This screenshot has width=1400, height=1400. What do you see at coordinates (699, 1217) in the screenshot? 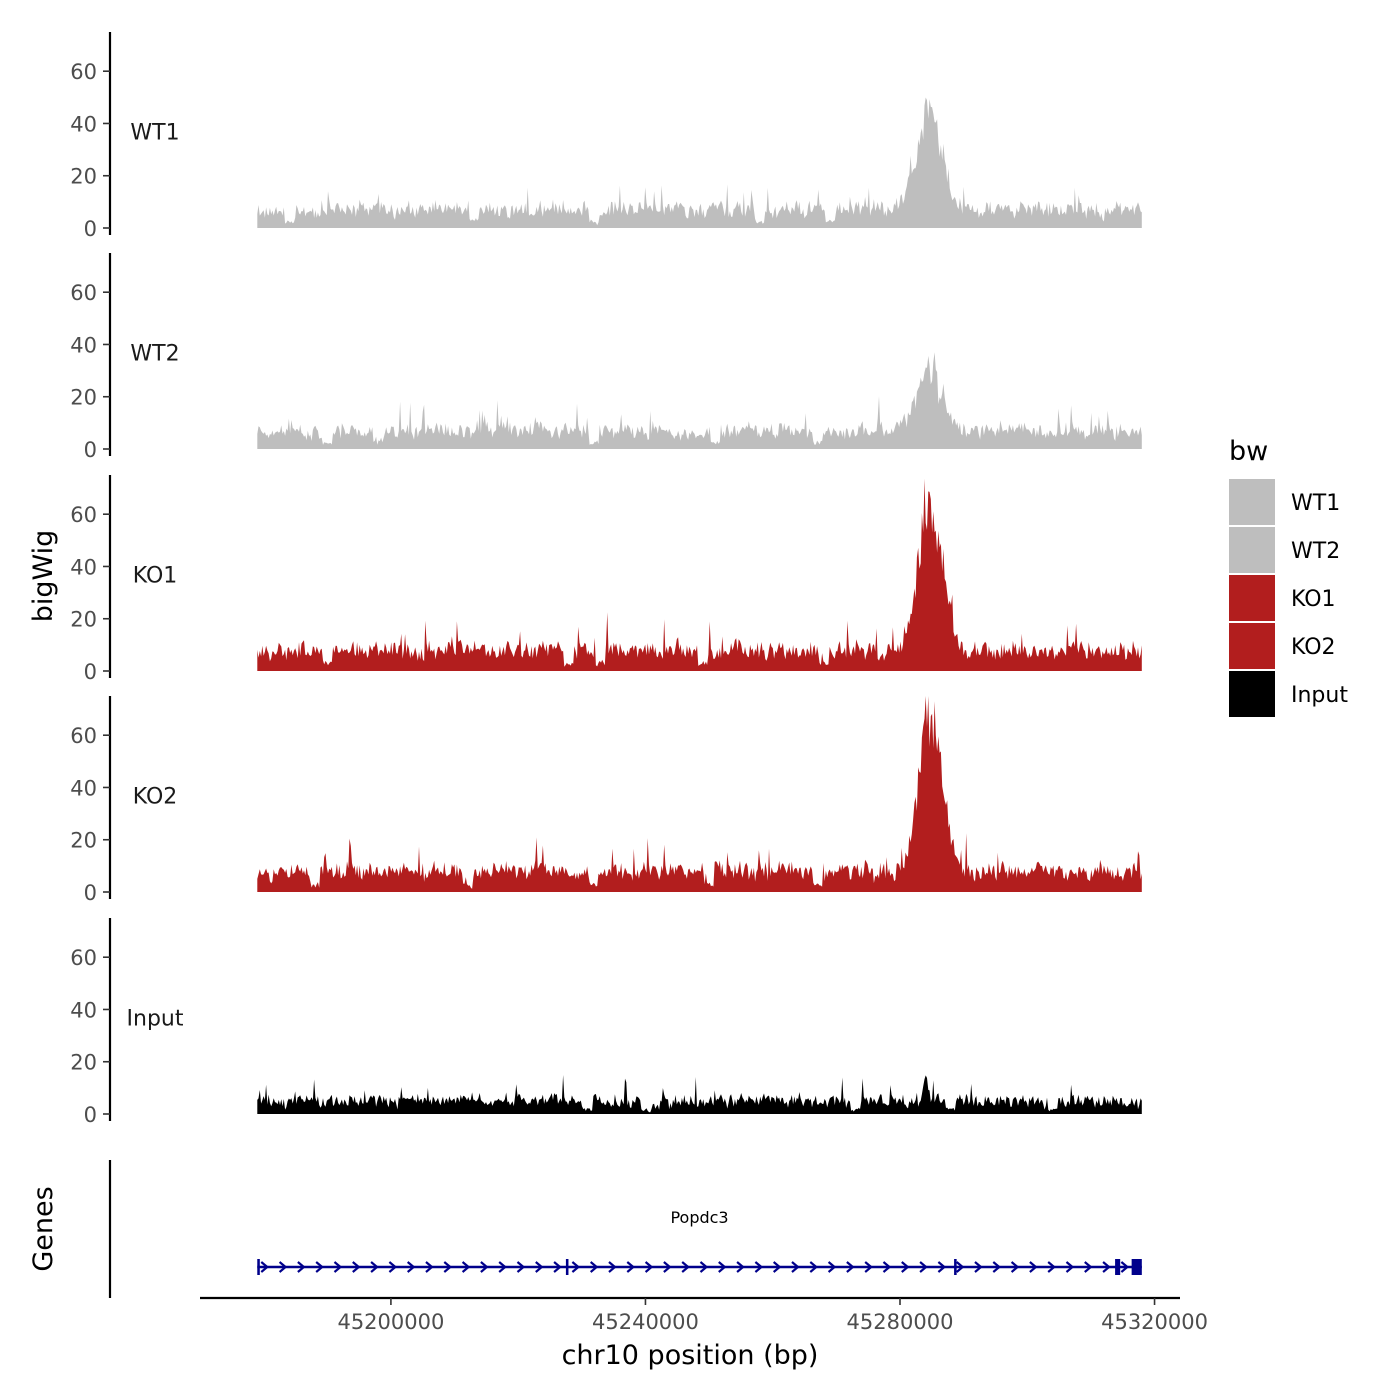
I see `gene-label: Popdc3` at bounding box center [699, 1217].